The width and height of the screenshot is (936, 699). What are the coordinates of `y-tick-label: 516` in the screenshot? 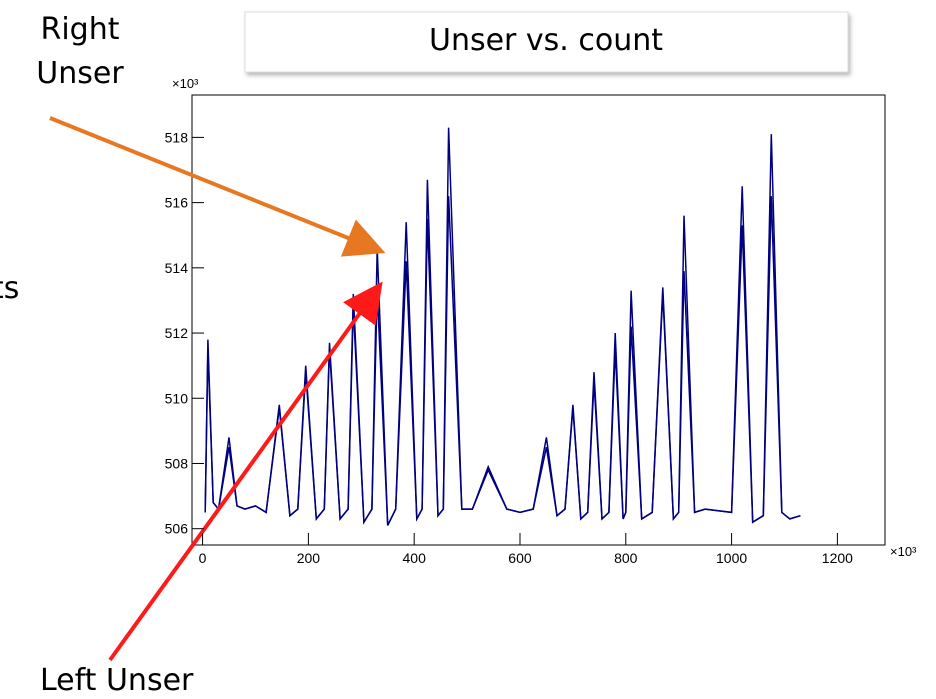 It's located at (177, 203).